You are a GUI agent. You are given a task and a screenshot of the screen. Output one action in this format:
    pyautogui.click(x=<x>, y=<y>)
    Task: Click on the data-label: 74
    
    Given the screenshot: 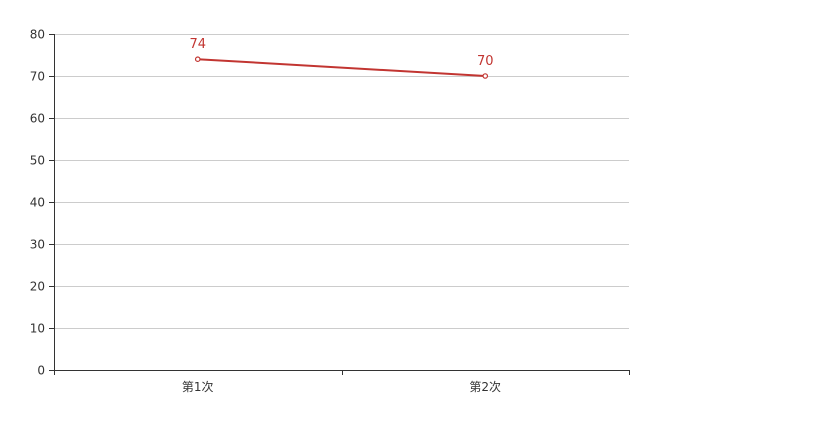 What is the action you would take?
    pyautogui.click(x=197, y=44)
    